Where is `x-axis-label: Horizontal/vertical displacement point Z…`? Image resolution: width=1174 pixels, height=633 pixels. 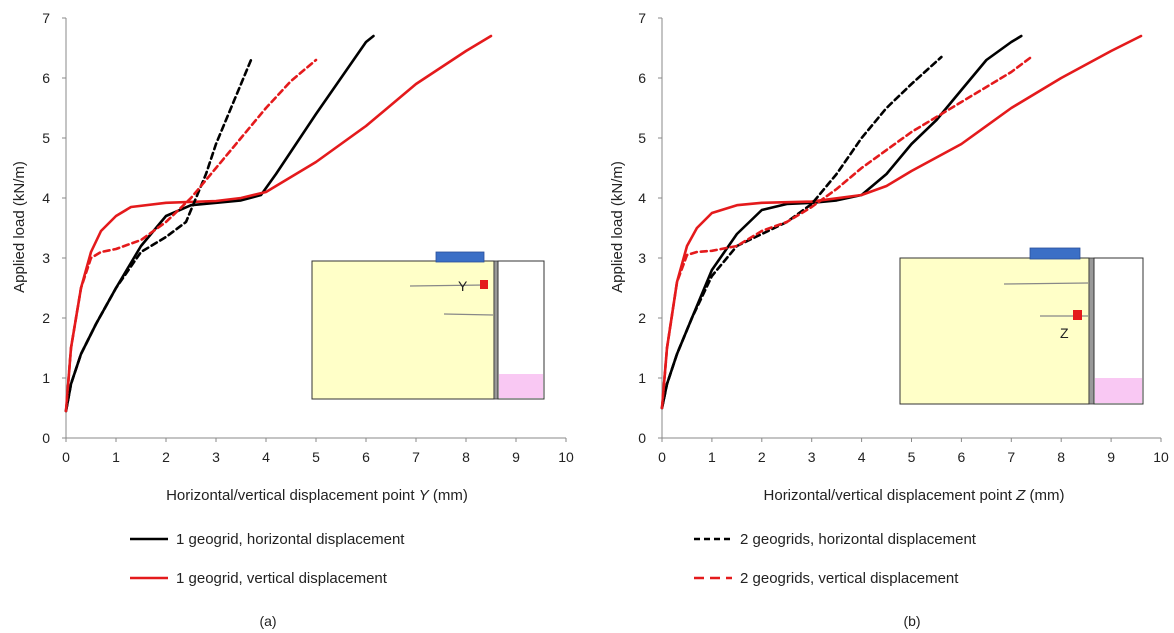
x-axis-label: Horizontal/vertical displacement point Z… is located at coordinates (914, 495).